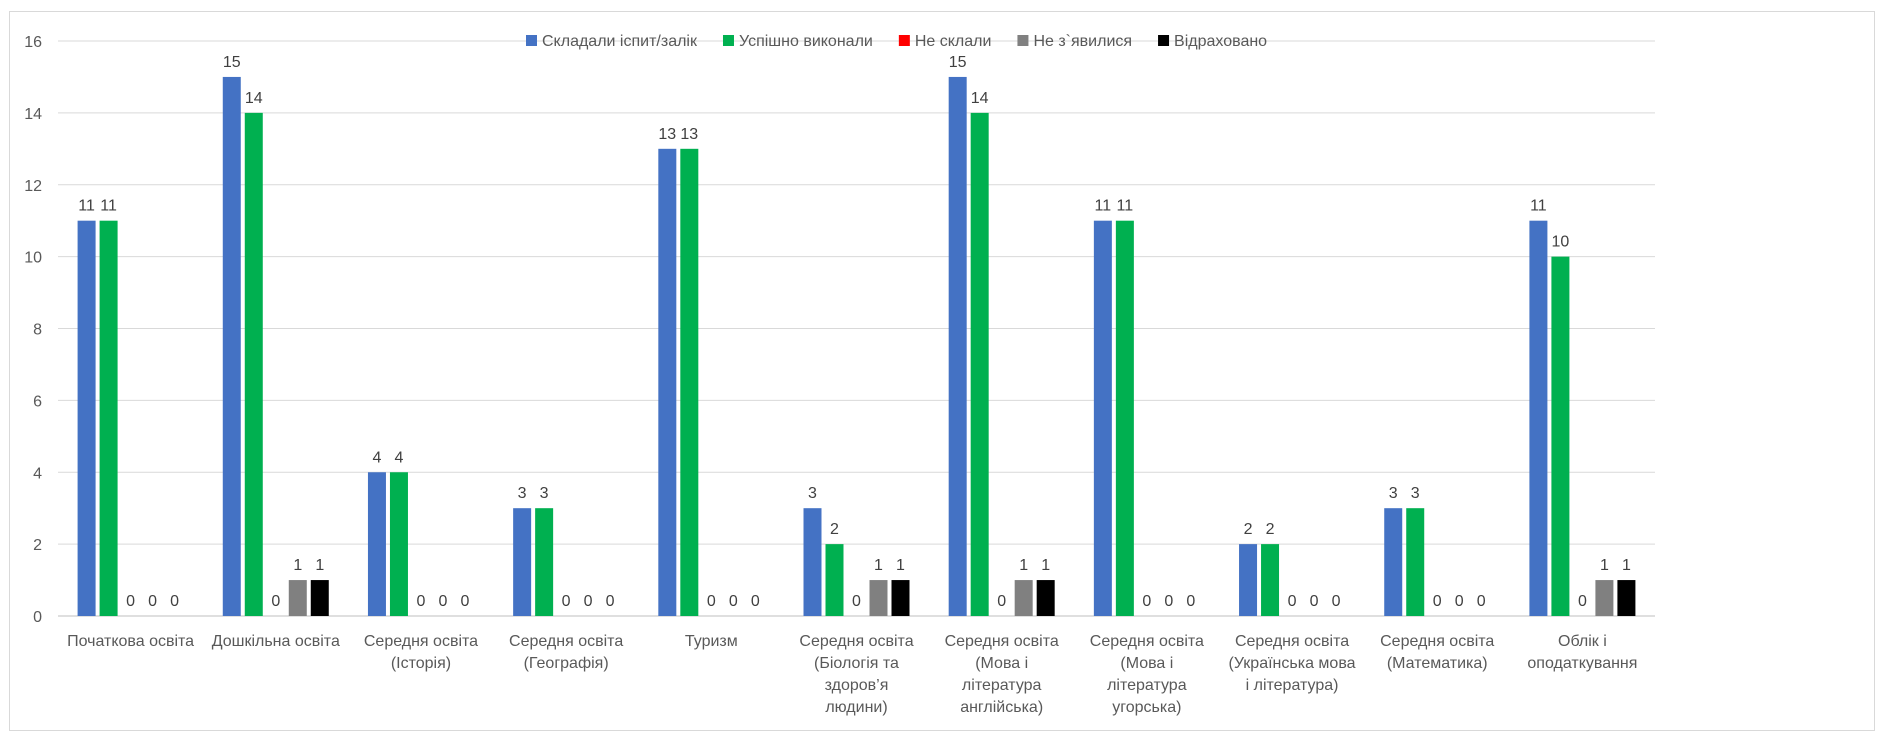 The image size is (1880, 733). What do you see at coordinates (1082, 41) in the screenshot?
I see `legend-label: Не з`явилися` at bounding box center [1082, 41].